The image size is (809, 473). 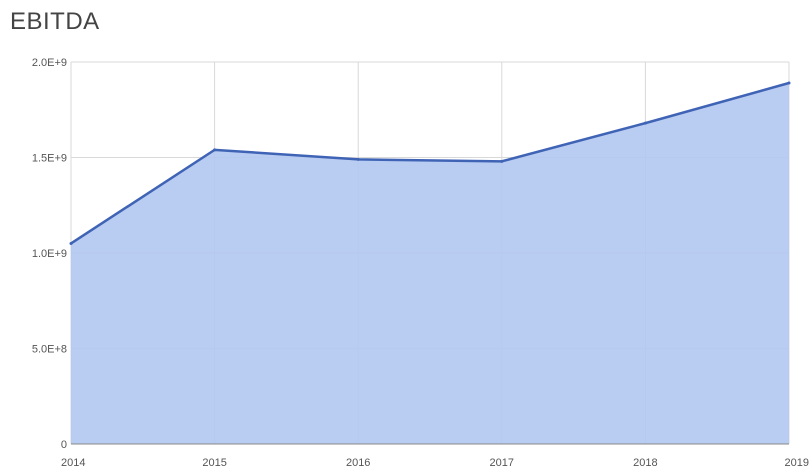 What do you see at coordinates (64, 445) in the screenshot?
I see `y-tick-label: 0` at bounding box center [64, 445].